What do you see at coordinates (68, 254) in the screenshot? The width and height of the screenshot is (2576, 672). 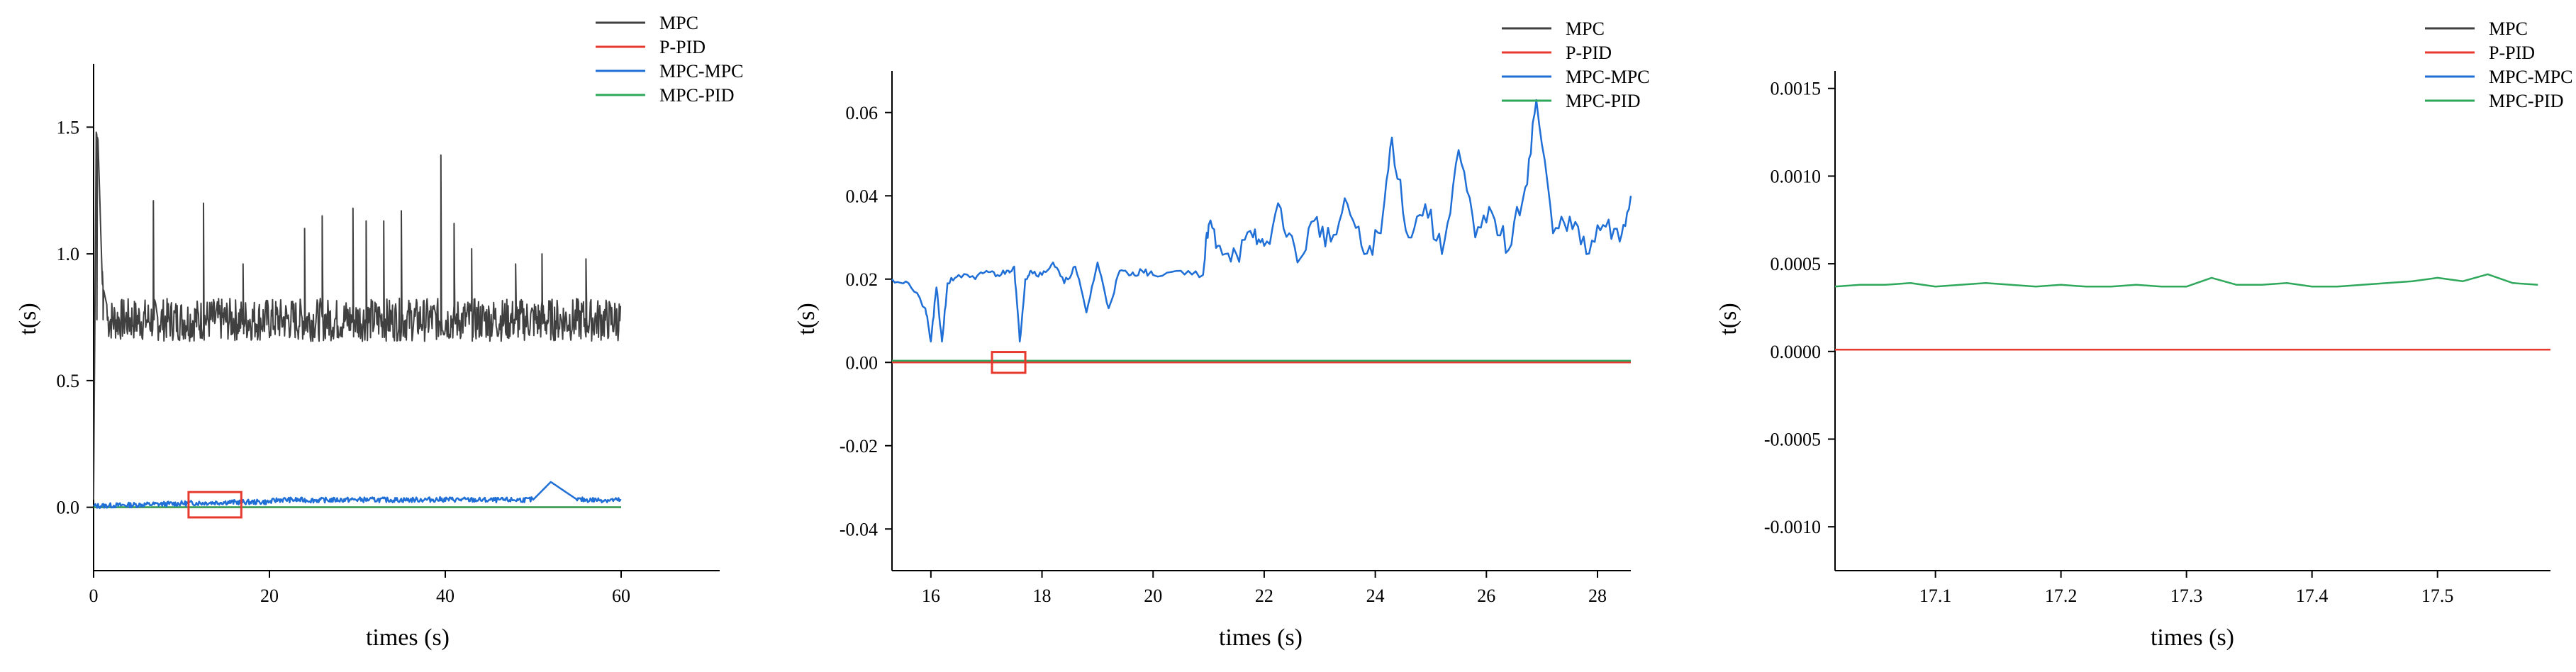 I see `y-tick-label: 1.0` at bounding box center [68, 254].